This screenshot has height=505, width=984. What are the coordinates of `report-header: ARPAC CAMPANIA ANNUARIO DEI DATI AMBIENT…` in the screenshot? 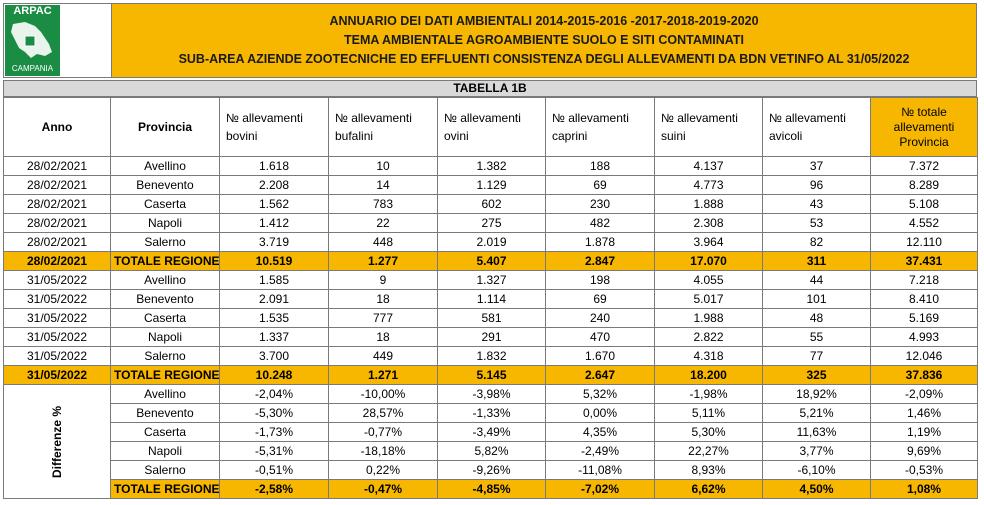 It's located at (490, 40).